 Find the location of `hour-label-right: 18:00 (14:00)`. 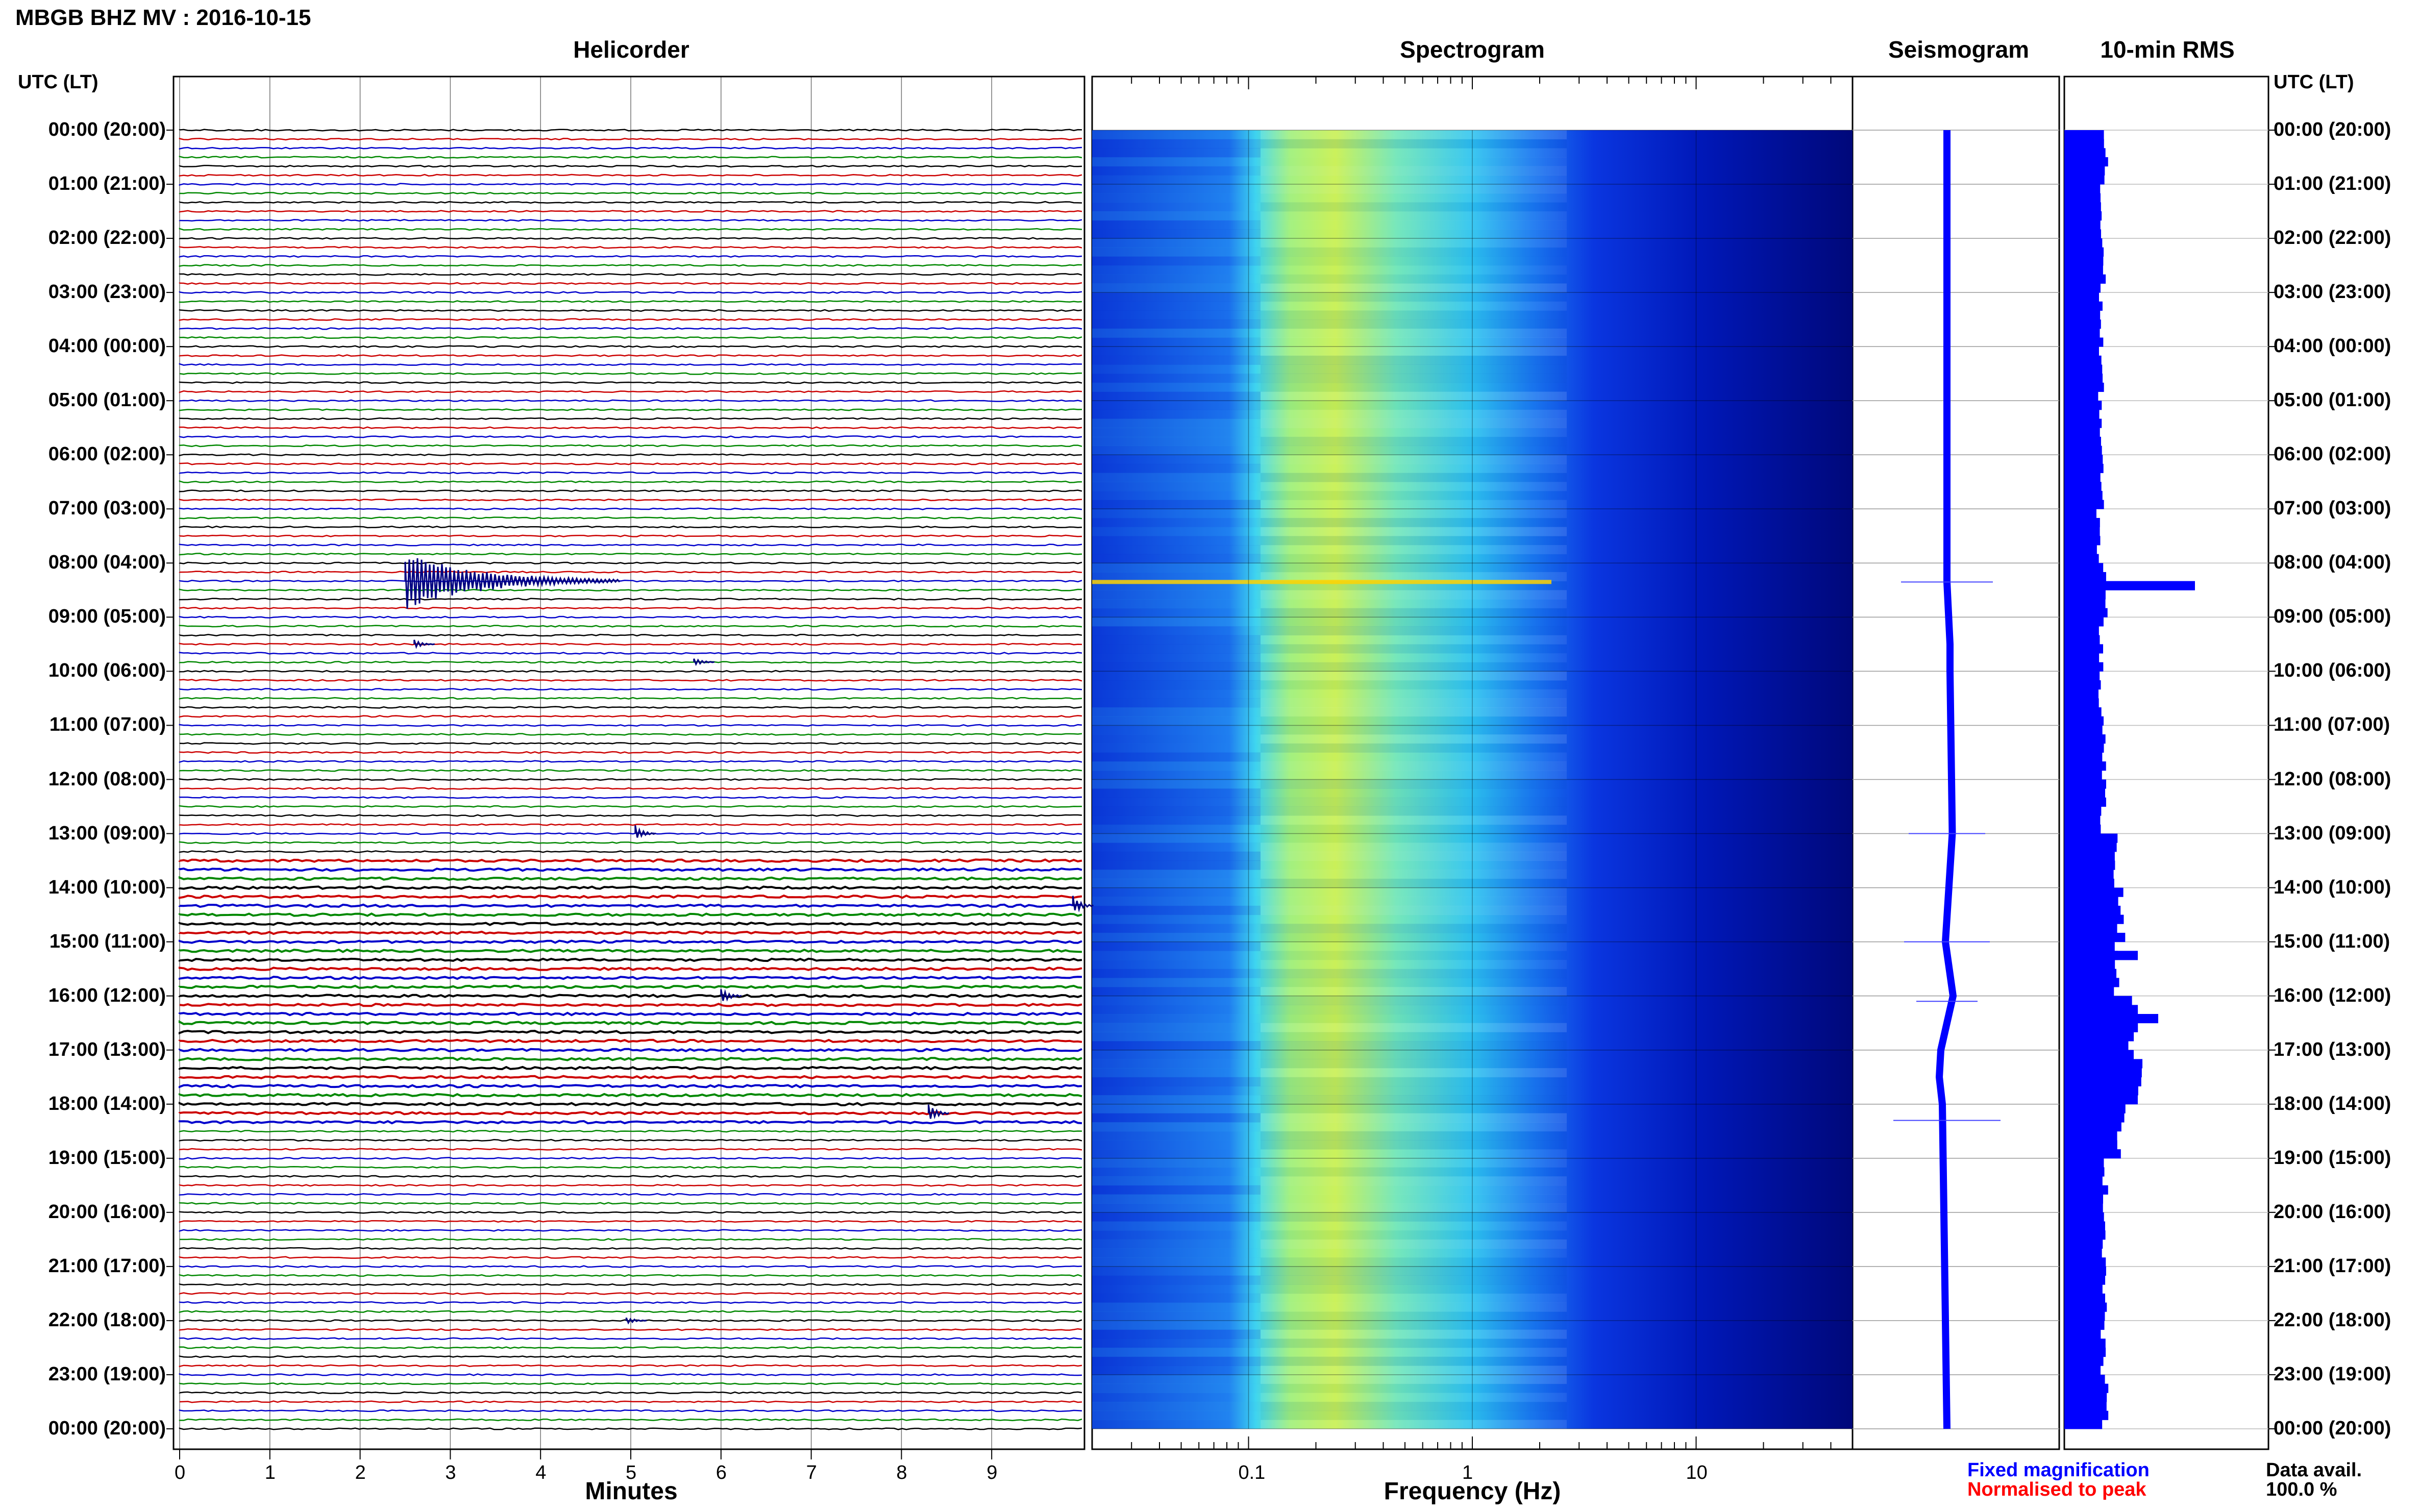

hour-label-right: 18:00 (14:00) is located at coordinates (2332, 1103).